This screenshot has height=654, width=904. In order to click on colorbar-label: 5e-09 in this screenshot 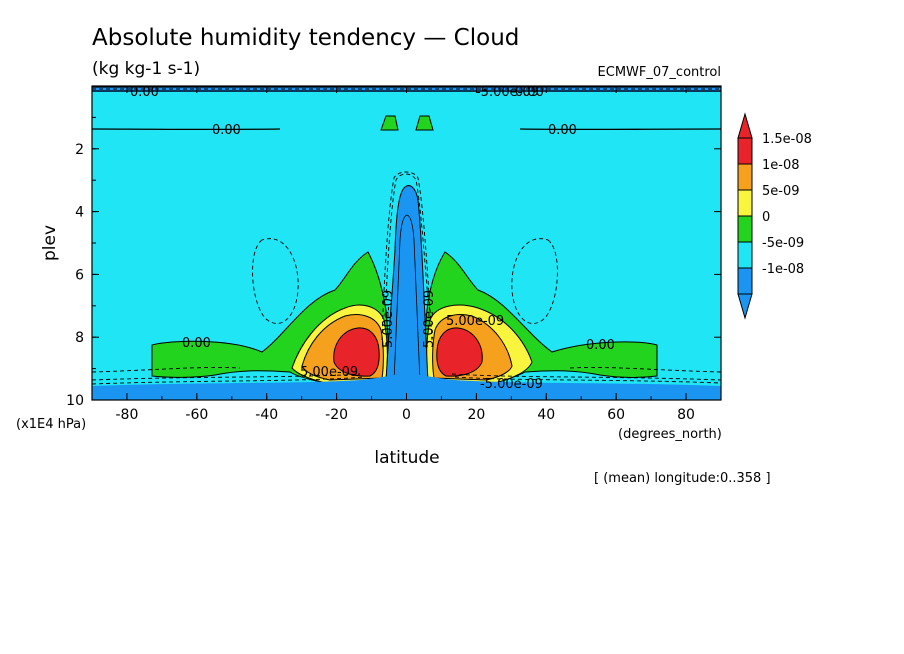, I will do `click(781, 191)`.